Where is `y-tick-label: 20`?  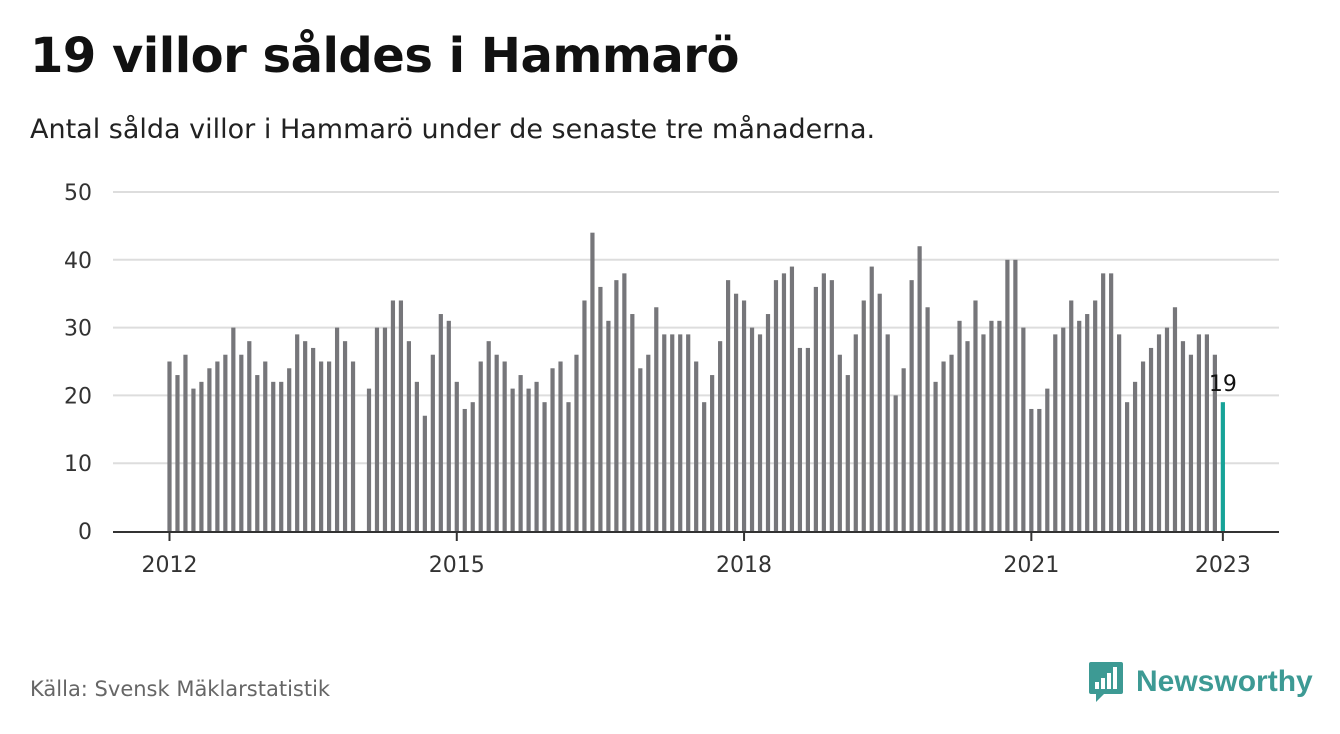
y-tick-label: 20 is located at coordinates (78, 396).